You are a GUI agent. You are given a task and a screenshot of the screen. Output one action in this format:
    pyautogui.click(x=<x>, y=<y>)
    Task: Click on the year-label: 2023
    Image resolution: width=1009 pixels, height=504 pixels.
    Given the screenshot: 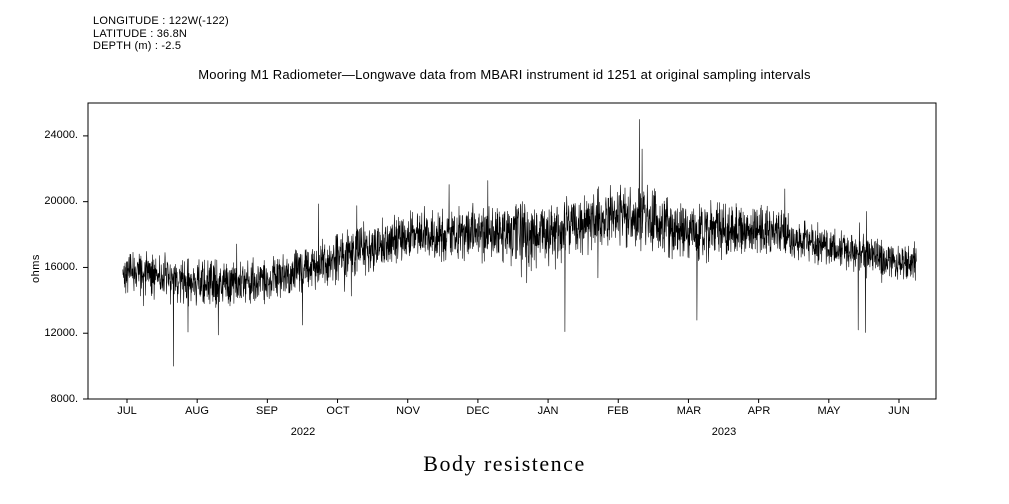 What is the action you would take?
    pyautogui.click(x=724, y=432)
    